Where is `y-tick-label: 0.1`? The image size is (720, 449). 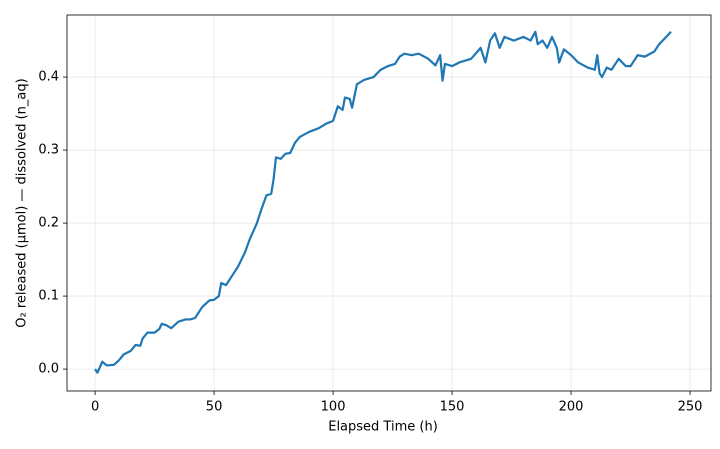 y-tick-label: 0.1 is located at coordinates (48, 296).